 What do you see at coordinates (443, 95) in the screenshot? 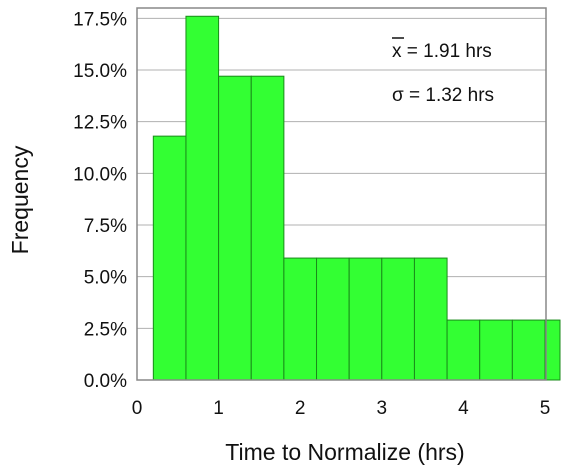
I see `sd-annotation: σ = 1.32 hrs` at bounding box center [443, 95].